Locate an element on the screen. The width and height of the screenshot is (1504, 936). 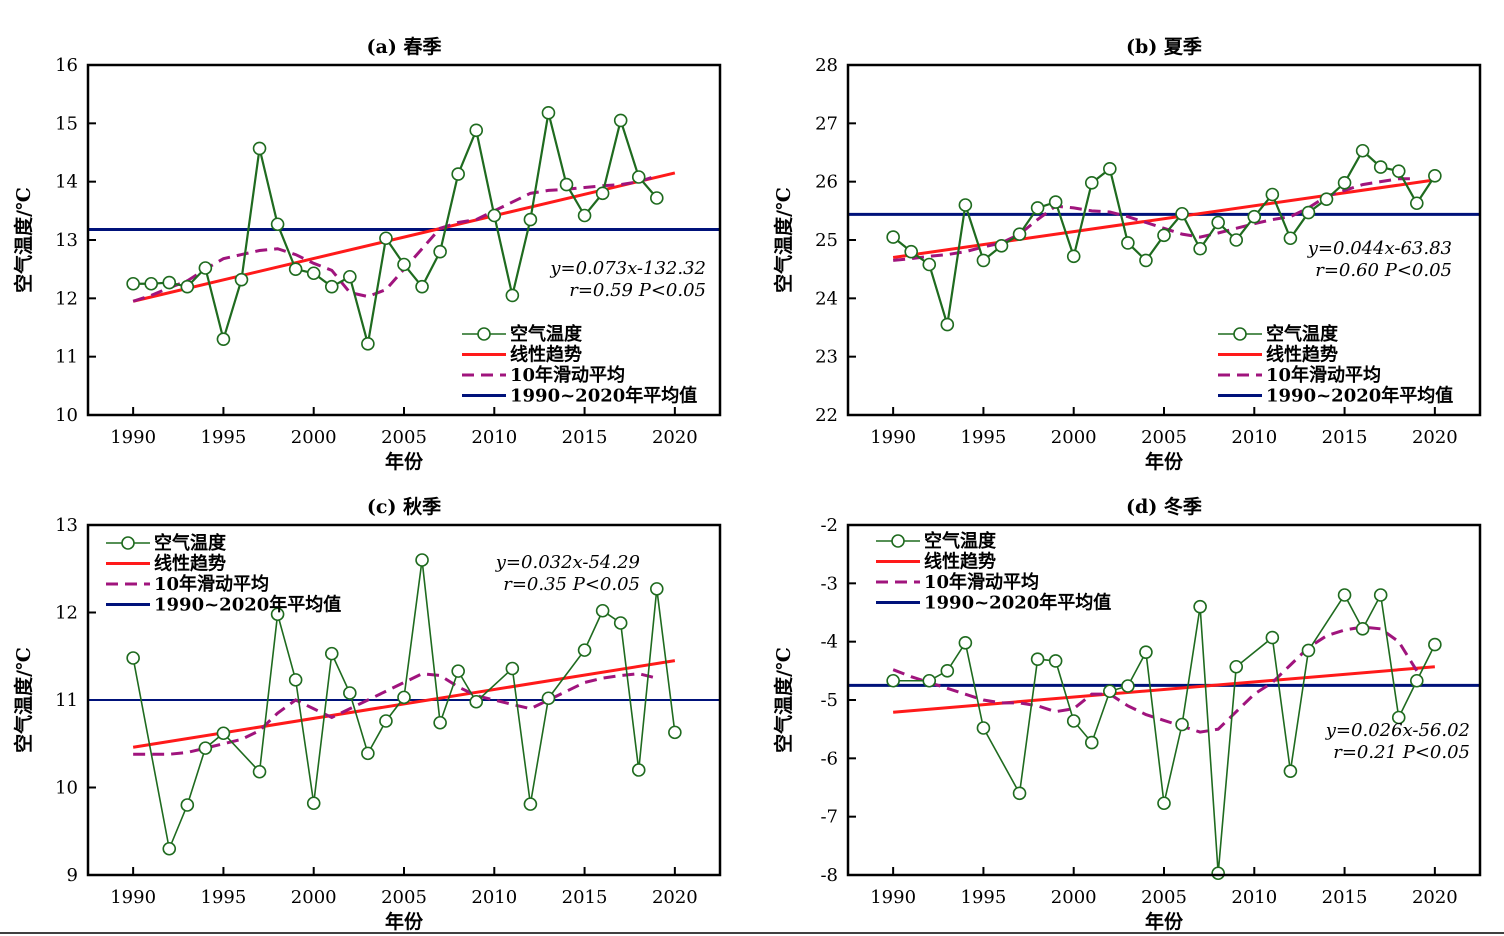
y-tick-label: 28 is located at coordinates (826, 65).